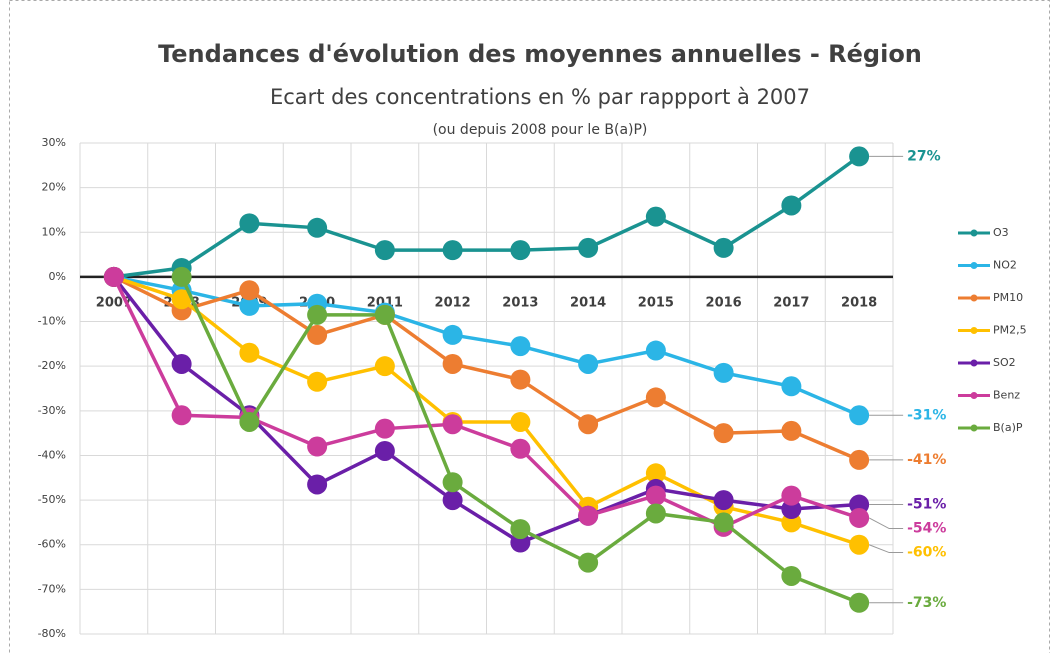 This screenshot has height=653, width=1057. I want to click on end-label: 27%, so click(924, 156).